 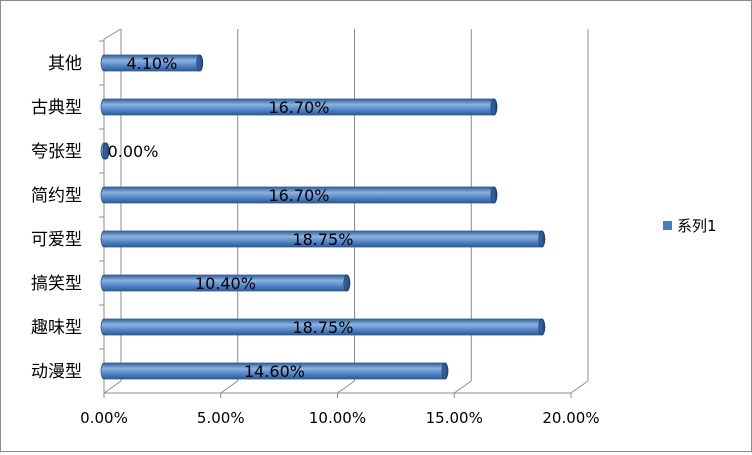 I want to click on y-tick-label: 古典型, so click(x=56, y=108).